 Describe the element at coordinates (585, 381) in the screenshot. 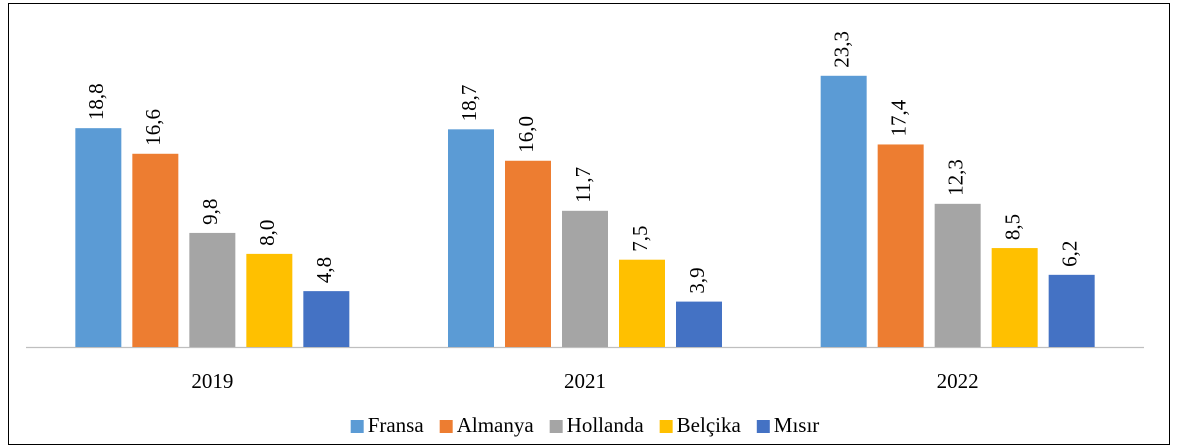

I see `x-tick-label: 2021` at that location.